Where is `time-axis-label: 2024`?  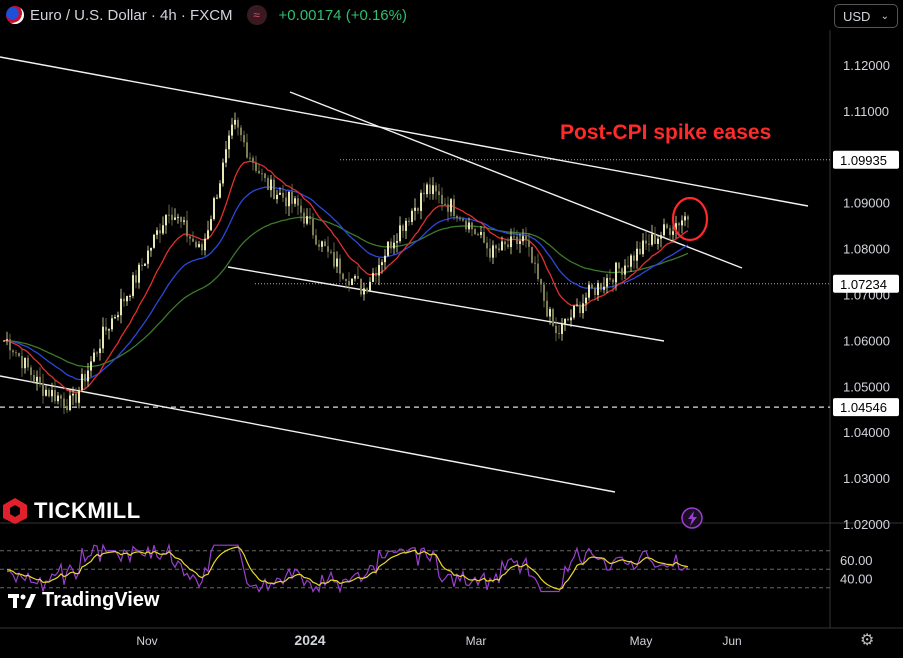
time-axis-label: 2024 is located at coordinates (309, 640).